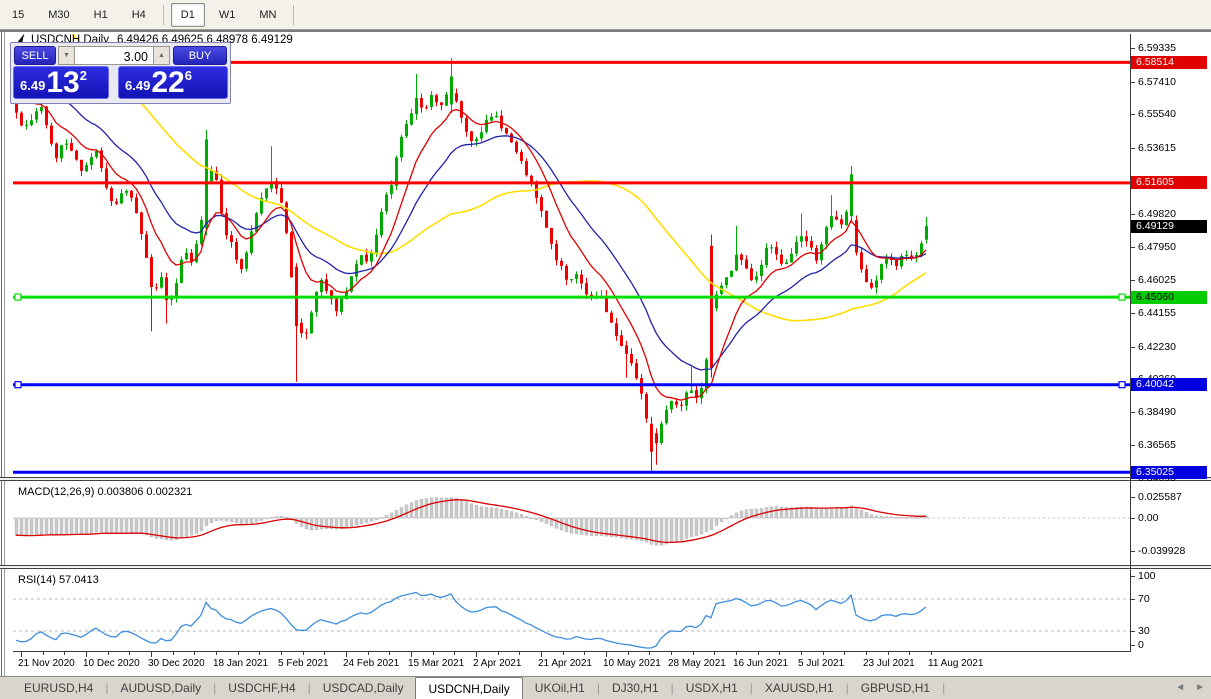 The width and height of the screenshot is (1211, 699). I want to click on volume-decrease-button: ▼, so click(66, 55).